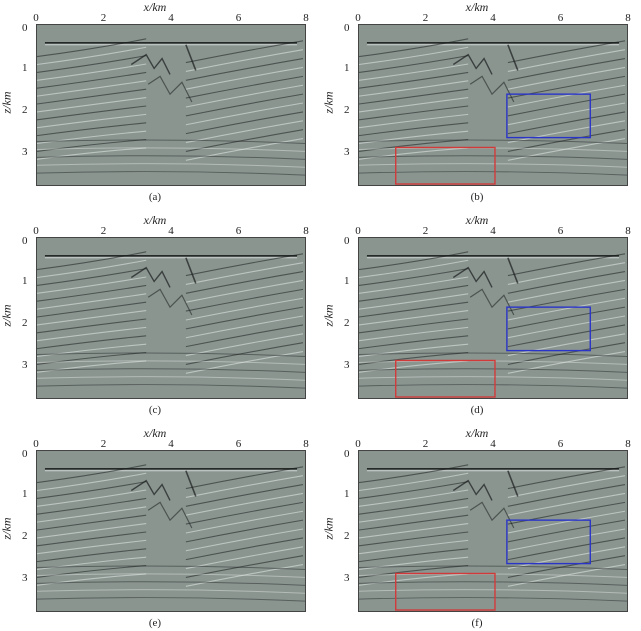  What do you see at coordinates (171, 105) in the screenshot?
I see `seismic-image` at bounding box center [171, 105].